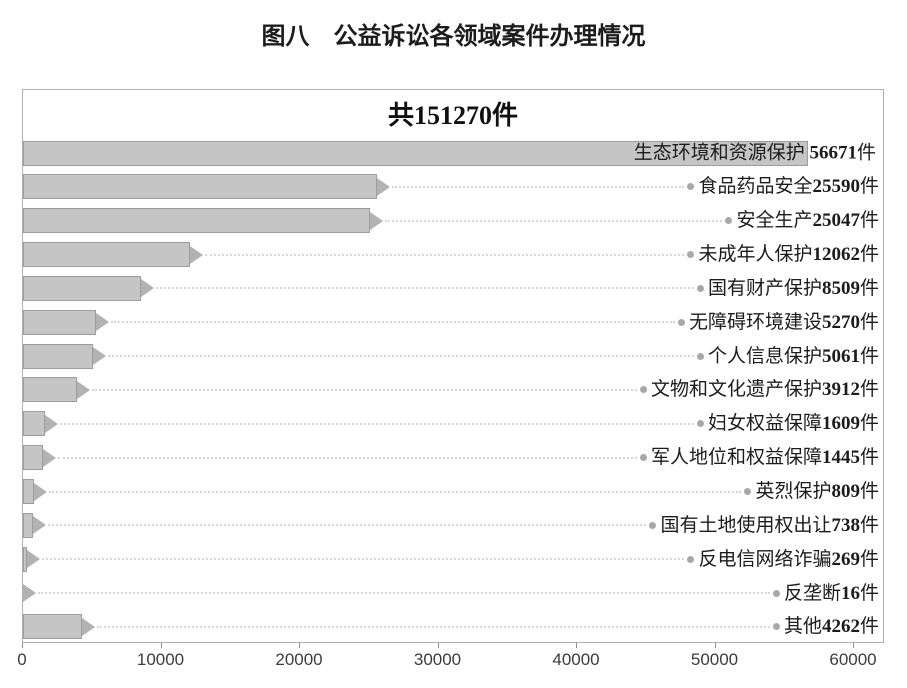  Describe the element at coordinates (453, 187) in the screenshot. I see `bar-row: 食品药品安全25590件` at that location.